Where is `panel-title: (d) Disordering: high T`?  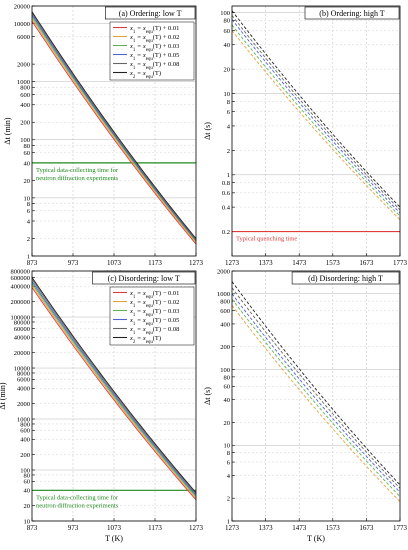 panel-title: (d) Disordering: high T is located at coordinates (345, 278).